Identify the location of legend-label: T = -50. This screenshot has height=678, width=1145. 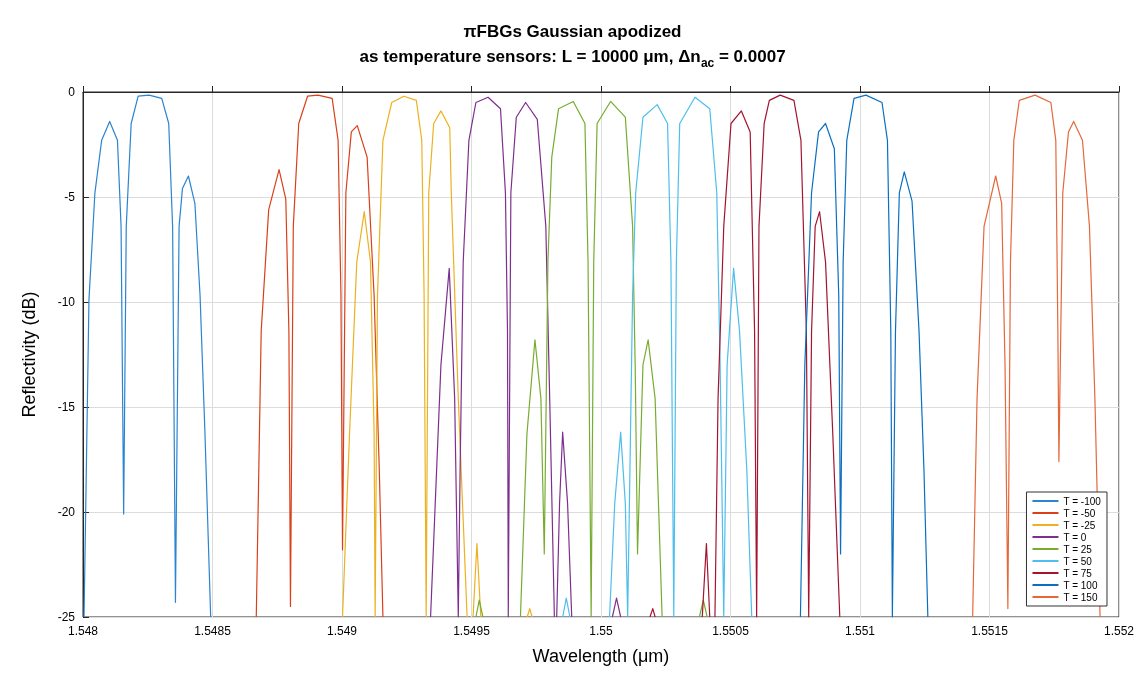
(1079, 513).